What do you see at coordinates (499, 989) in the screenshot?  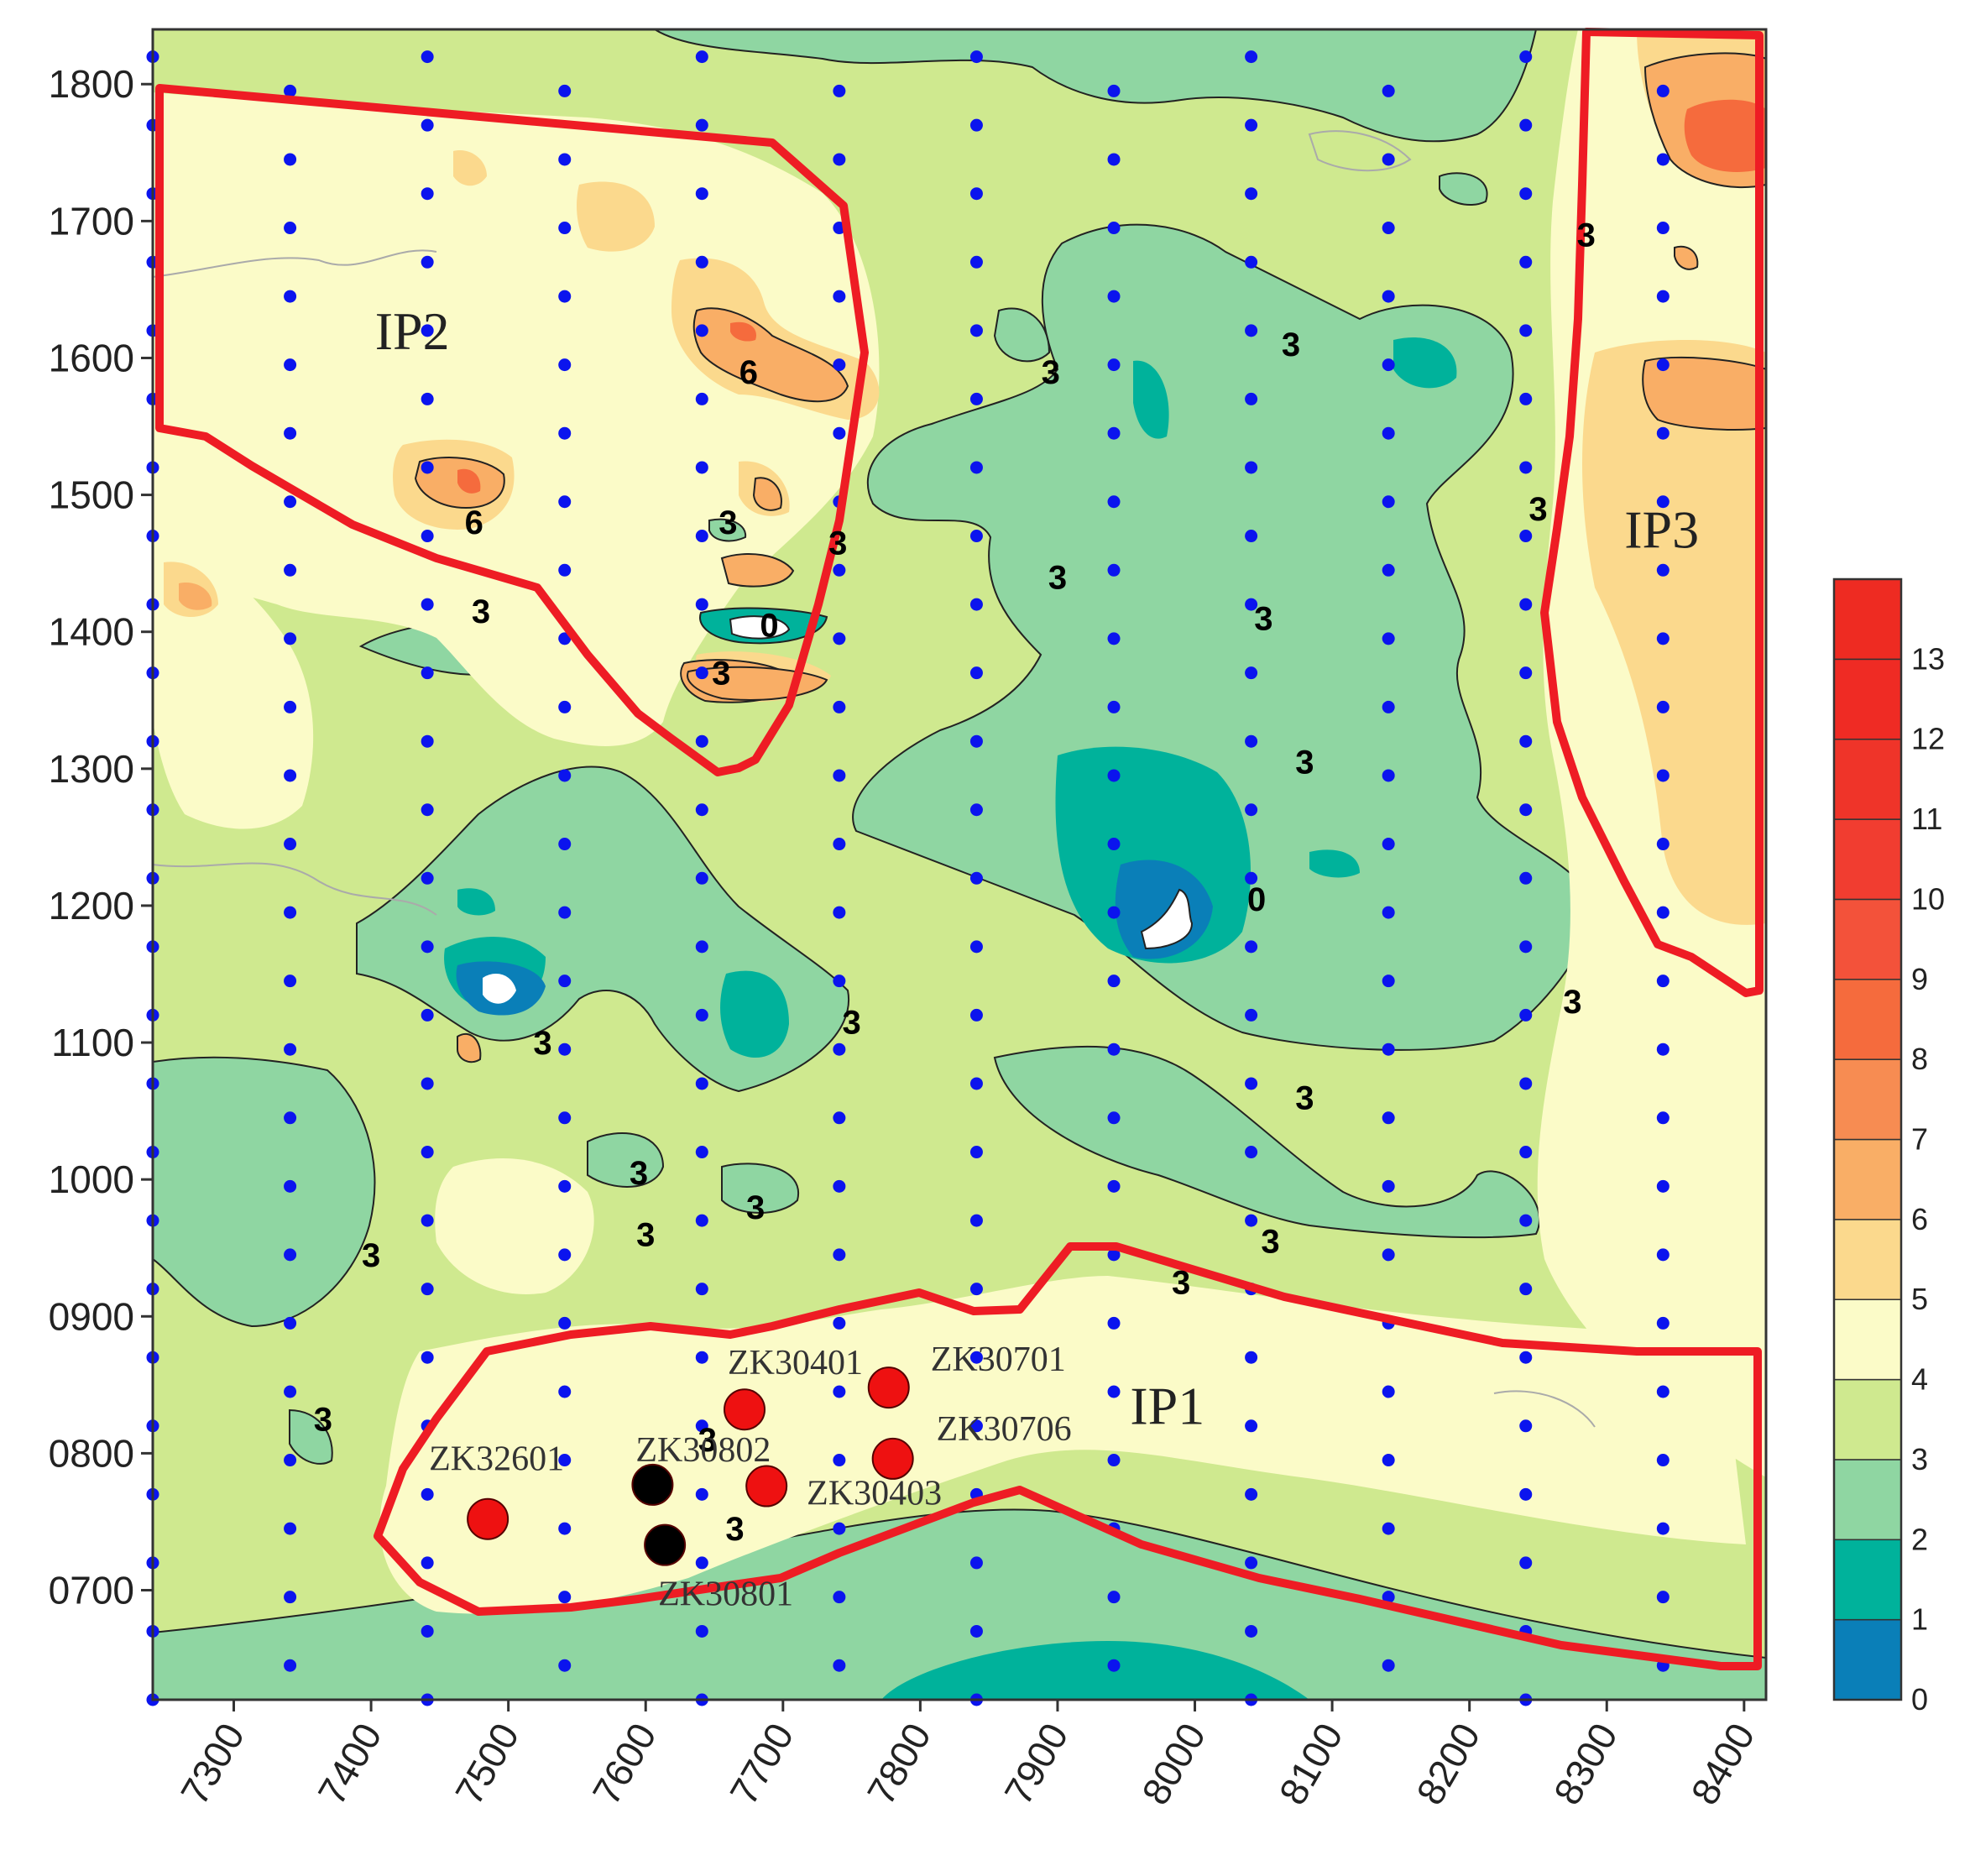 I see `field-region-void-b` at bounding box center [499, 989].